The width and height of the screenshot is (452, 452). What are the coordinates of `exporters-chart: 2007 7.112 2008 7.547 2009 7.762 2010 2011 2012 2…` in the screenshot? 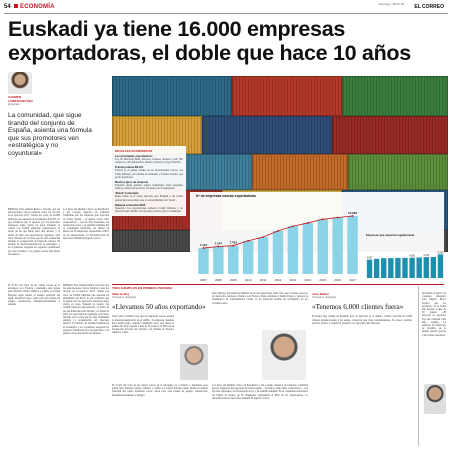 It's located at (278, 246).